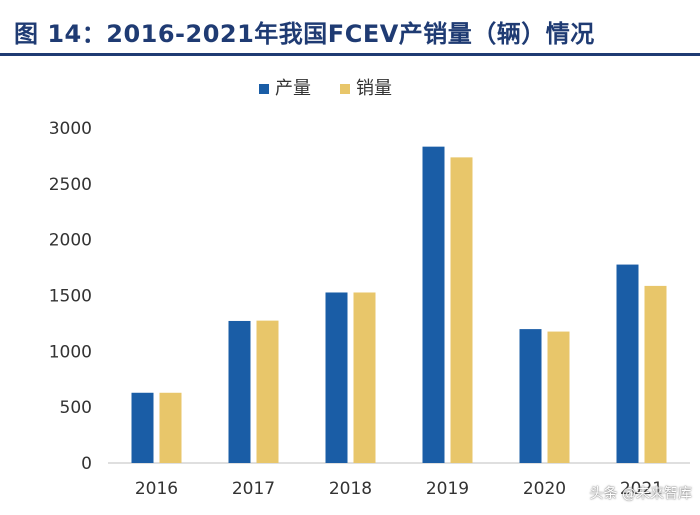  I want to click on x-tick-label-2018: 2018, so click(350, 489).